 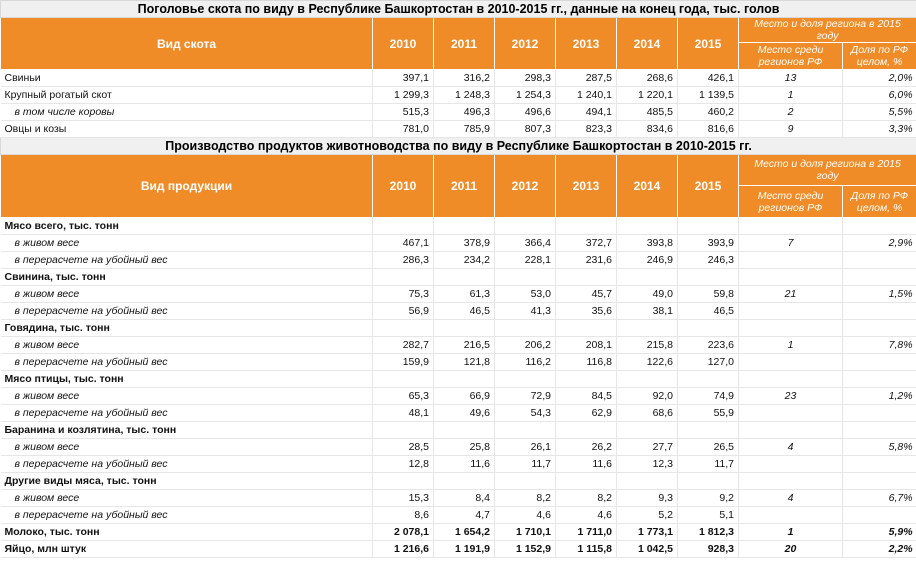 What do you see at coordinates (647, 362) in the screenshot?
I see `value-cell: 122,6` at bounding box center [647, 362].